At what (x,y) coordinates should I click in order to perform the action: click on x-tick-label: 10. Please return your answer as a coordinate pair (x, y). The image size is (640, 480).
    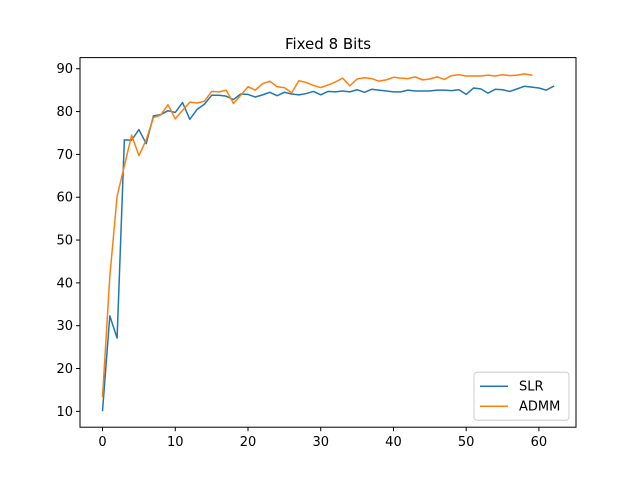
    Looking at the image, I should click on (175, 442).